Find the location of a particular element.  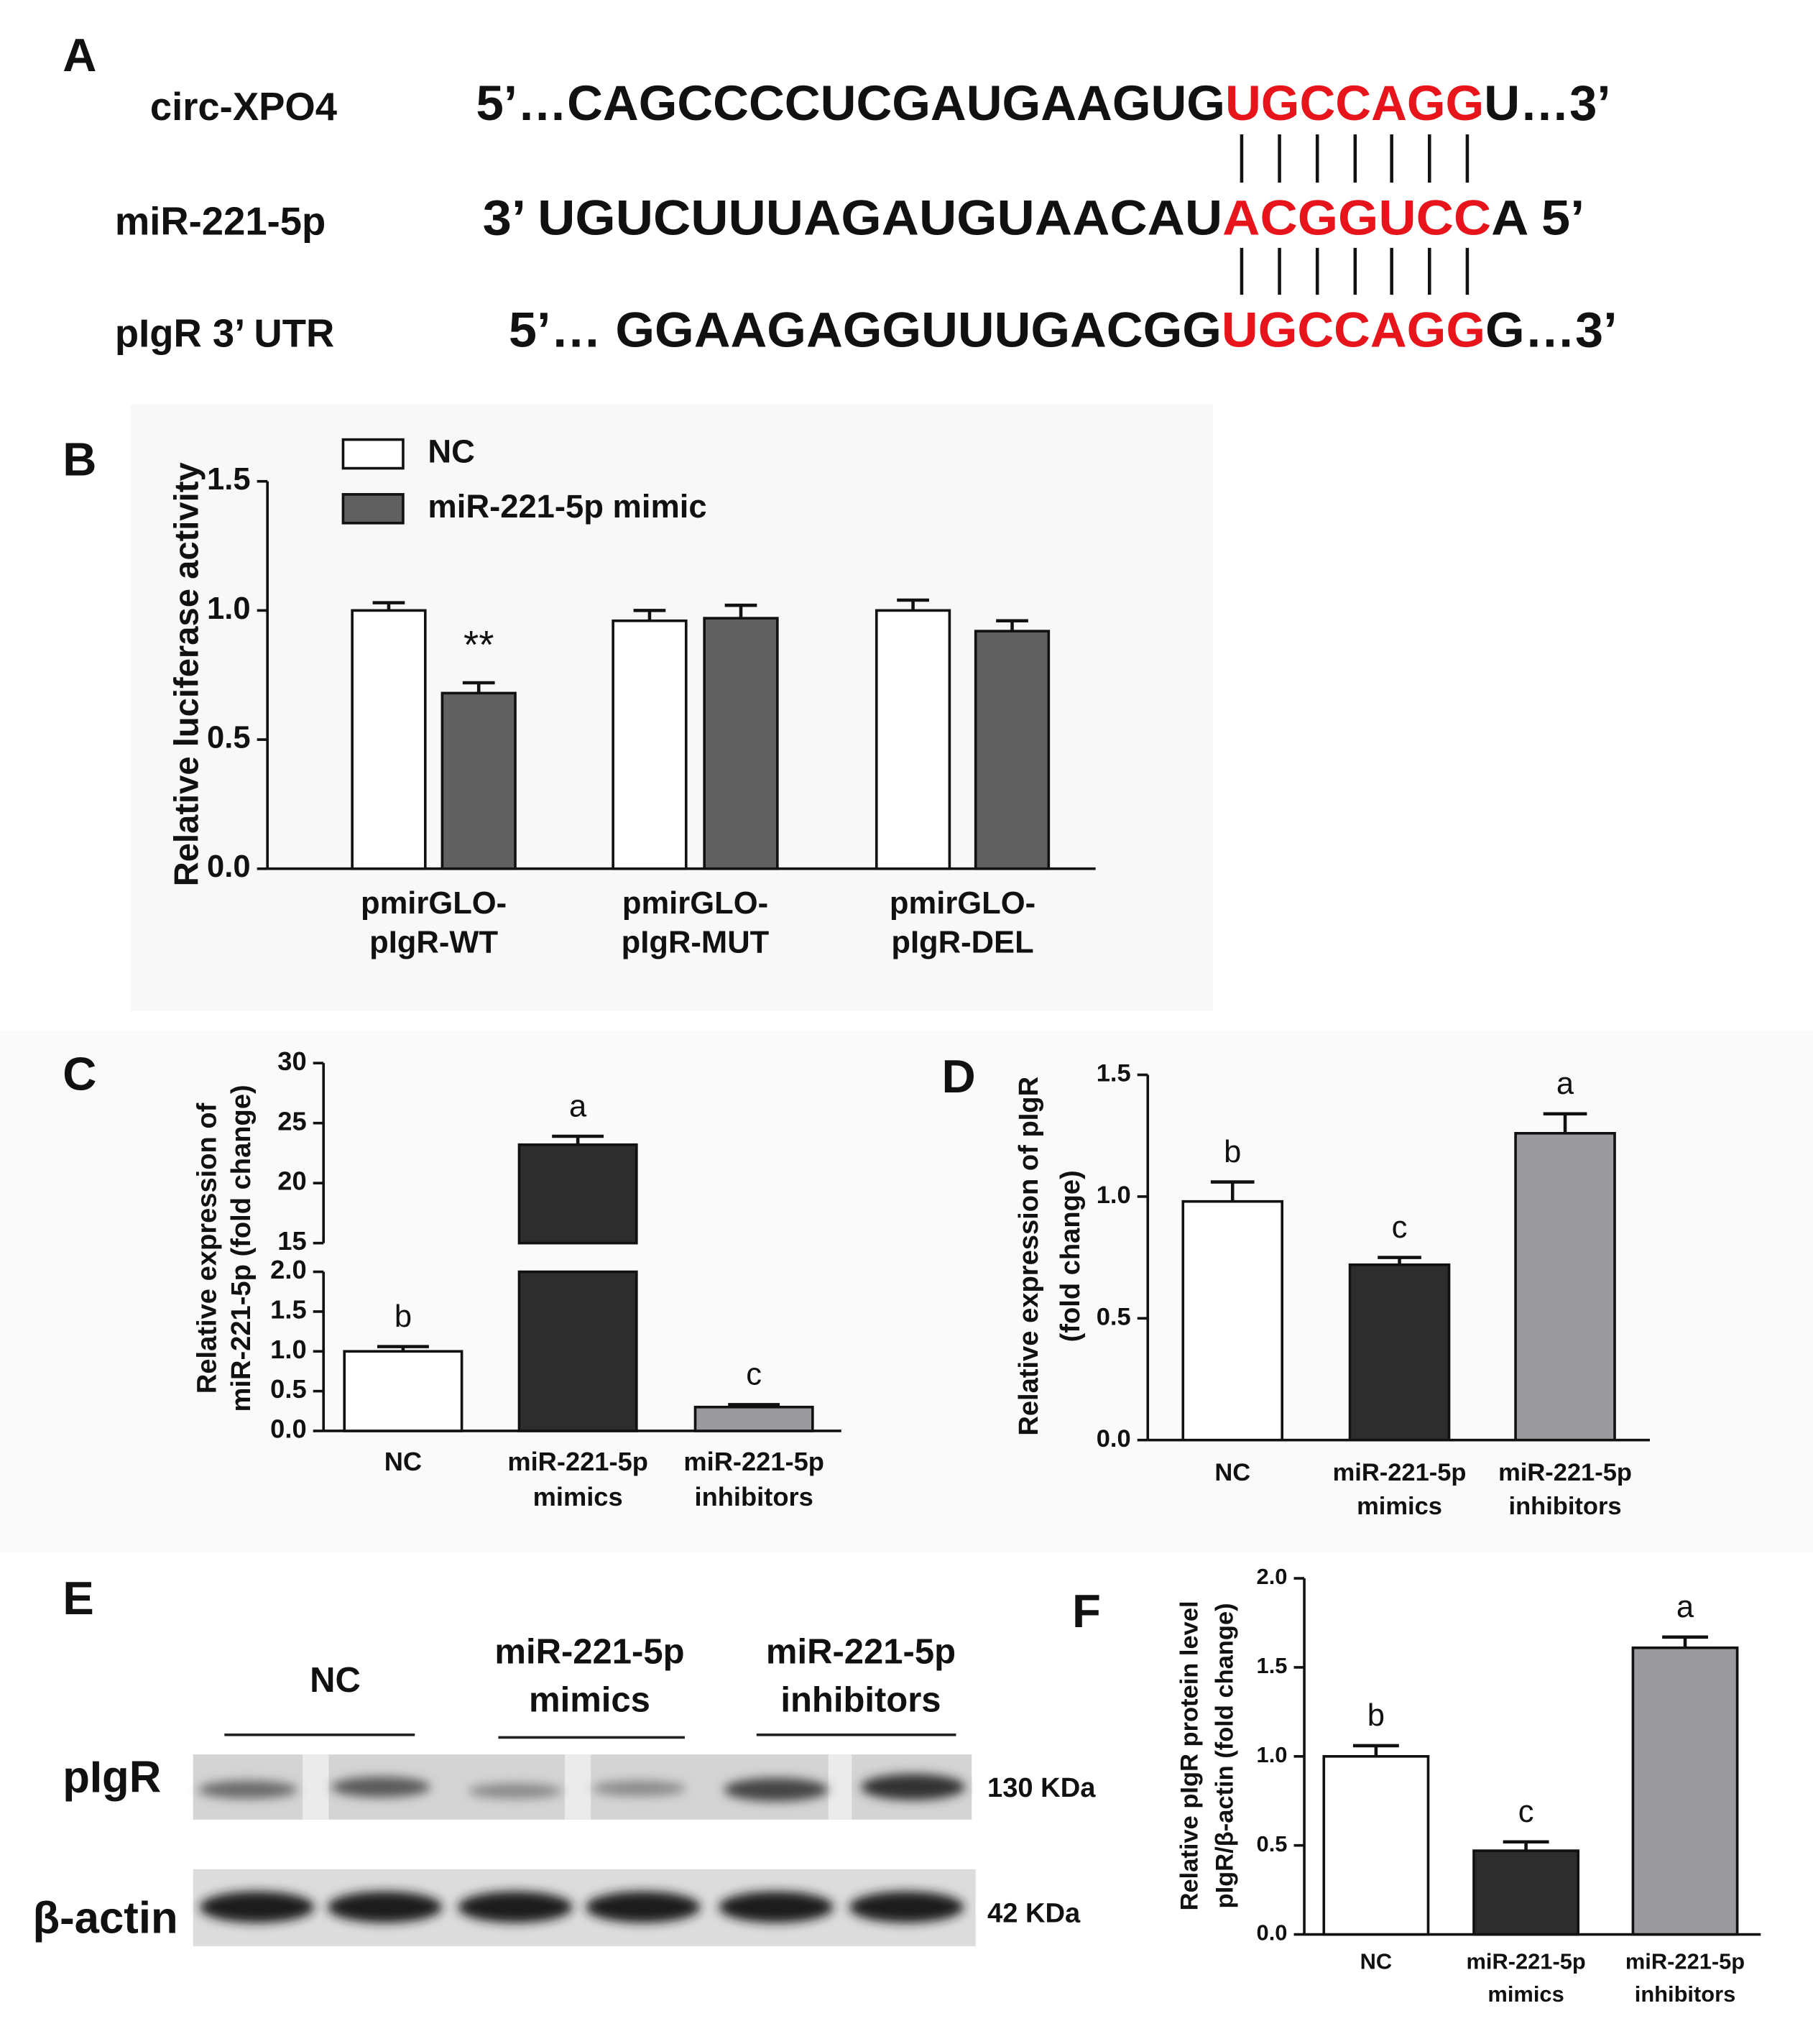

group-underlines is located at coordinates (590, 1736).